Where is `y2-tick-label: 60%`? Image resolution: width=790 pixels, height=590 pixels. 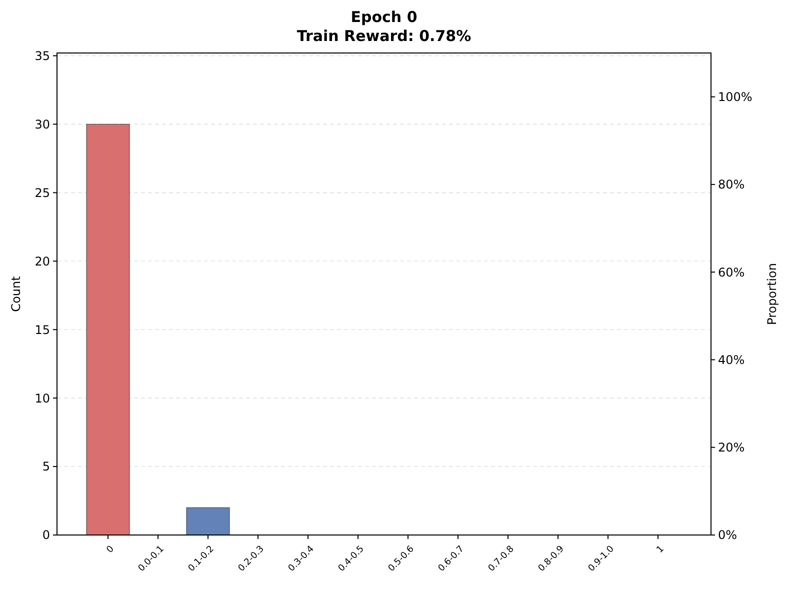
y2-tick-label: 60% is located at coordinates (731, 272).